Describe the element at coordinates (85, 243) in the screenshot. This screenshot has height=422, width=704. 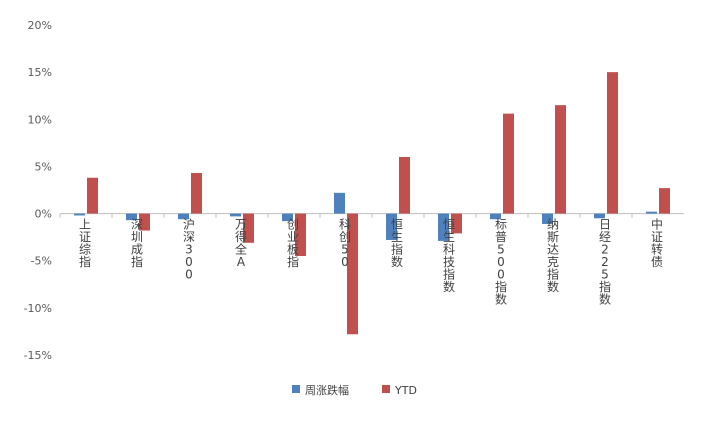
I see `x-category-label: 上证综指` at that location.